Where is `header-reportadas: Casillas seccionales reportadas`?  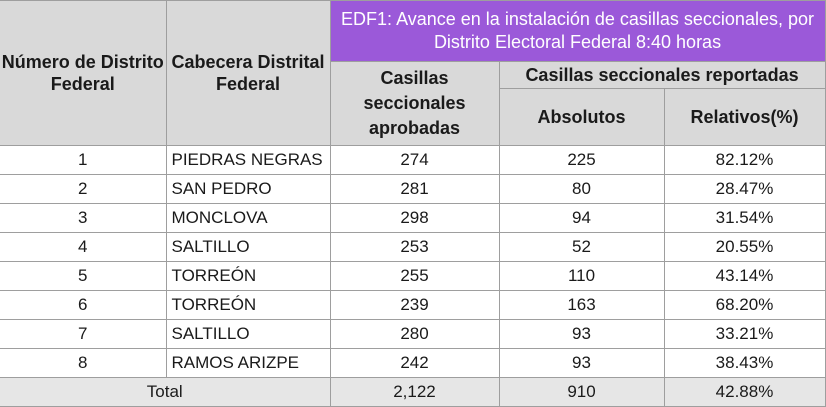
header-reportadas: Casillas seccionales reportadas is located at coordinates (662, 75).